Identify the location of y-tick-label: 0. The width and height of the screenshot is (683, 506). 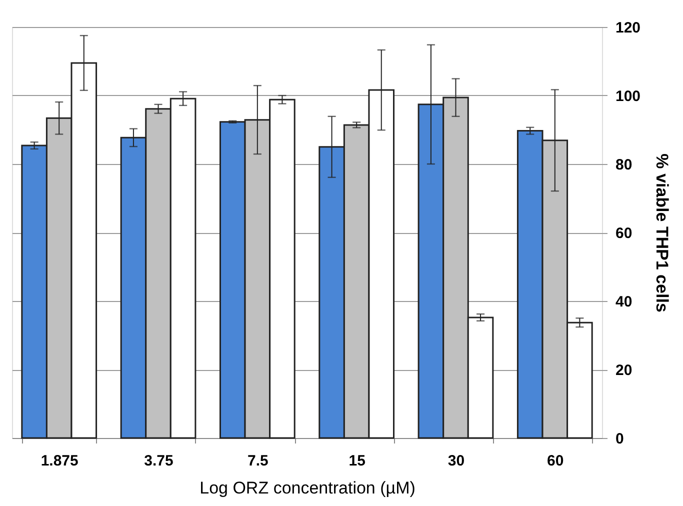
(620, 439).